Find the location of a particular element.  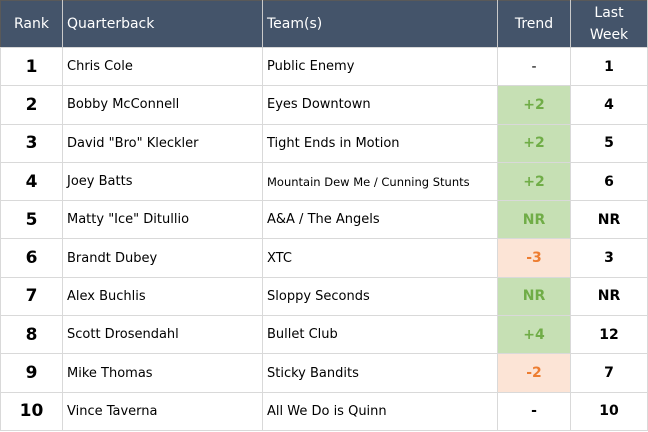

table-row: 1 Chris Cole Public Enemy -1 is located at coordinates (324, 66).